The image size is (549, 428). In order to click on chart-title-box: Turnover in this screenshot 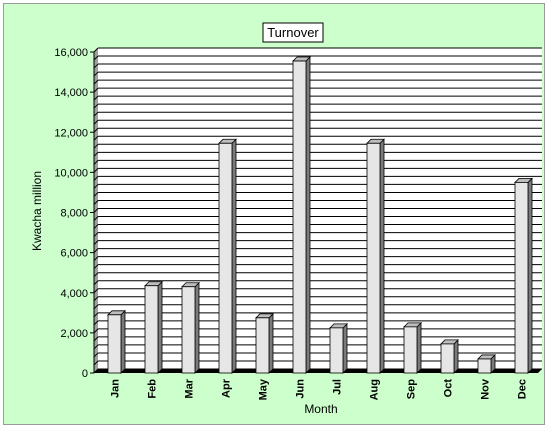, I will do `click(293, 32)`.